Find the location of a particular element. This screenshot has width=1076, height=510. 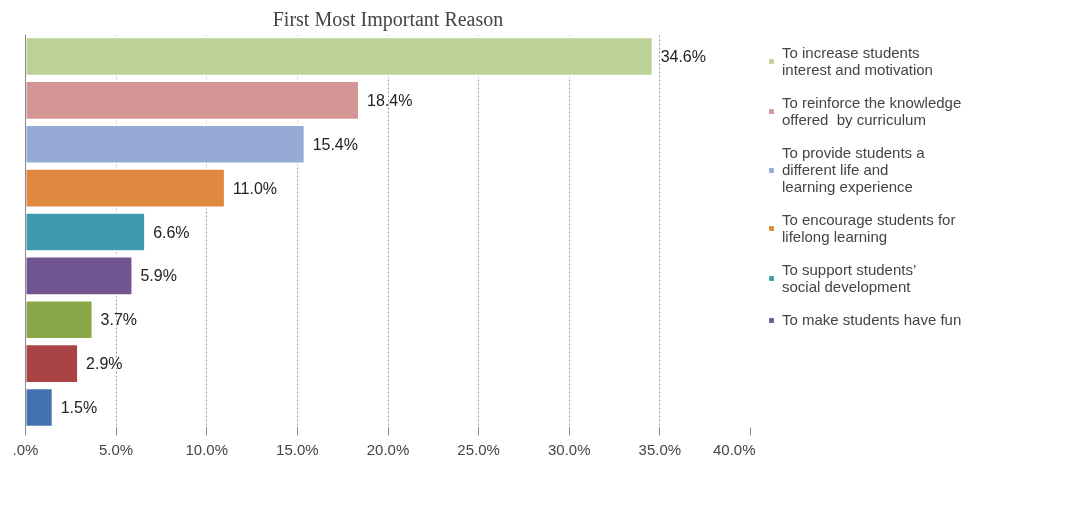

x-tick-label: 10.0% is located at coordinates (207, 449).